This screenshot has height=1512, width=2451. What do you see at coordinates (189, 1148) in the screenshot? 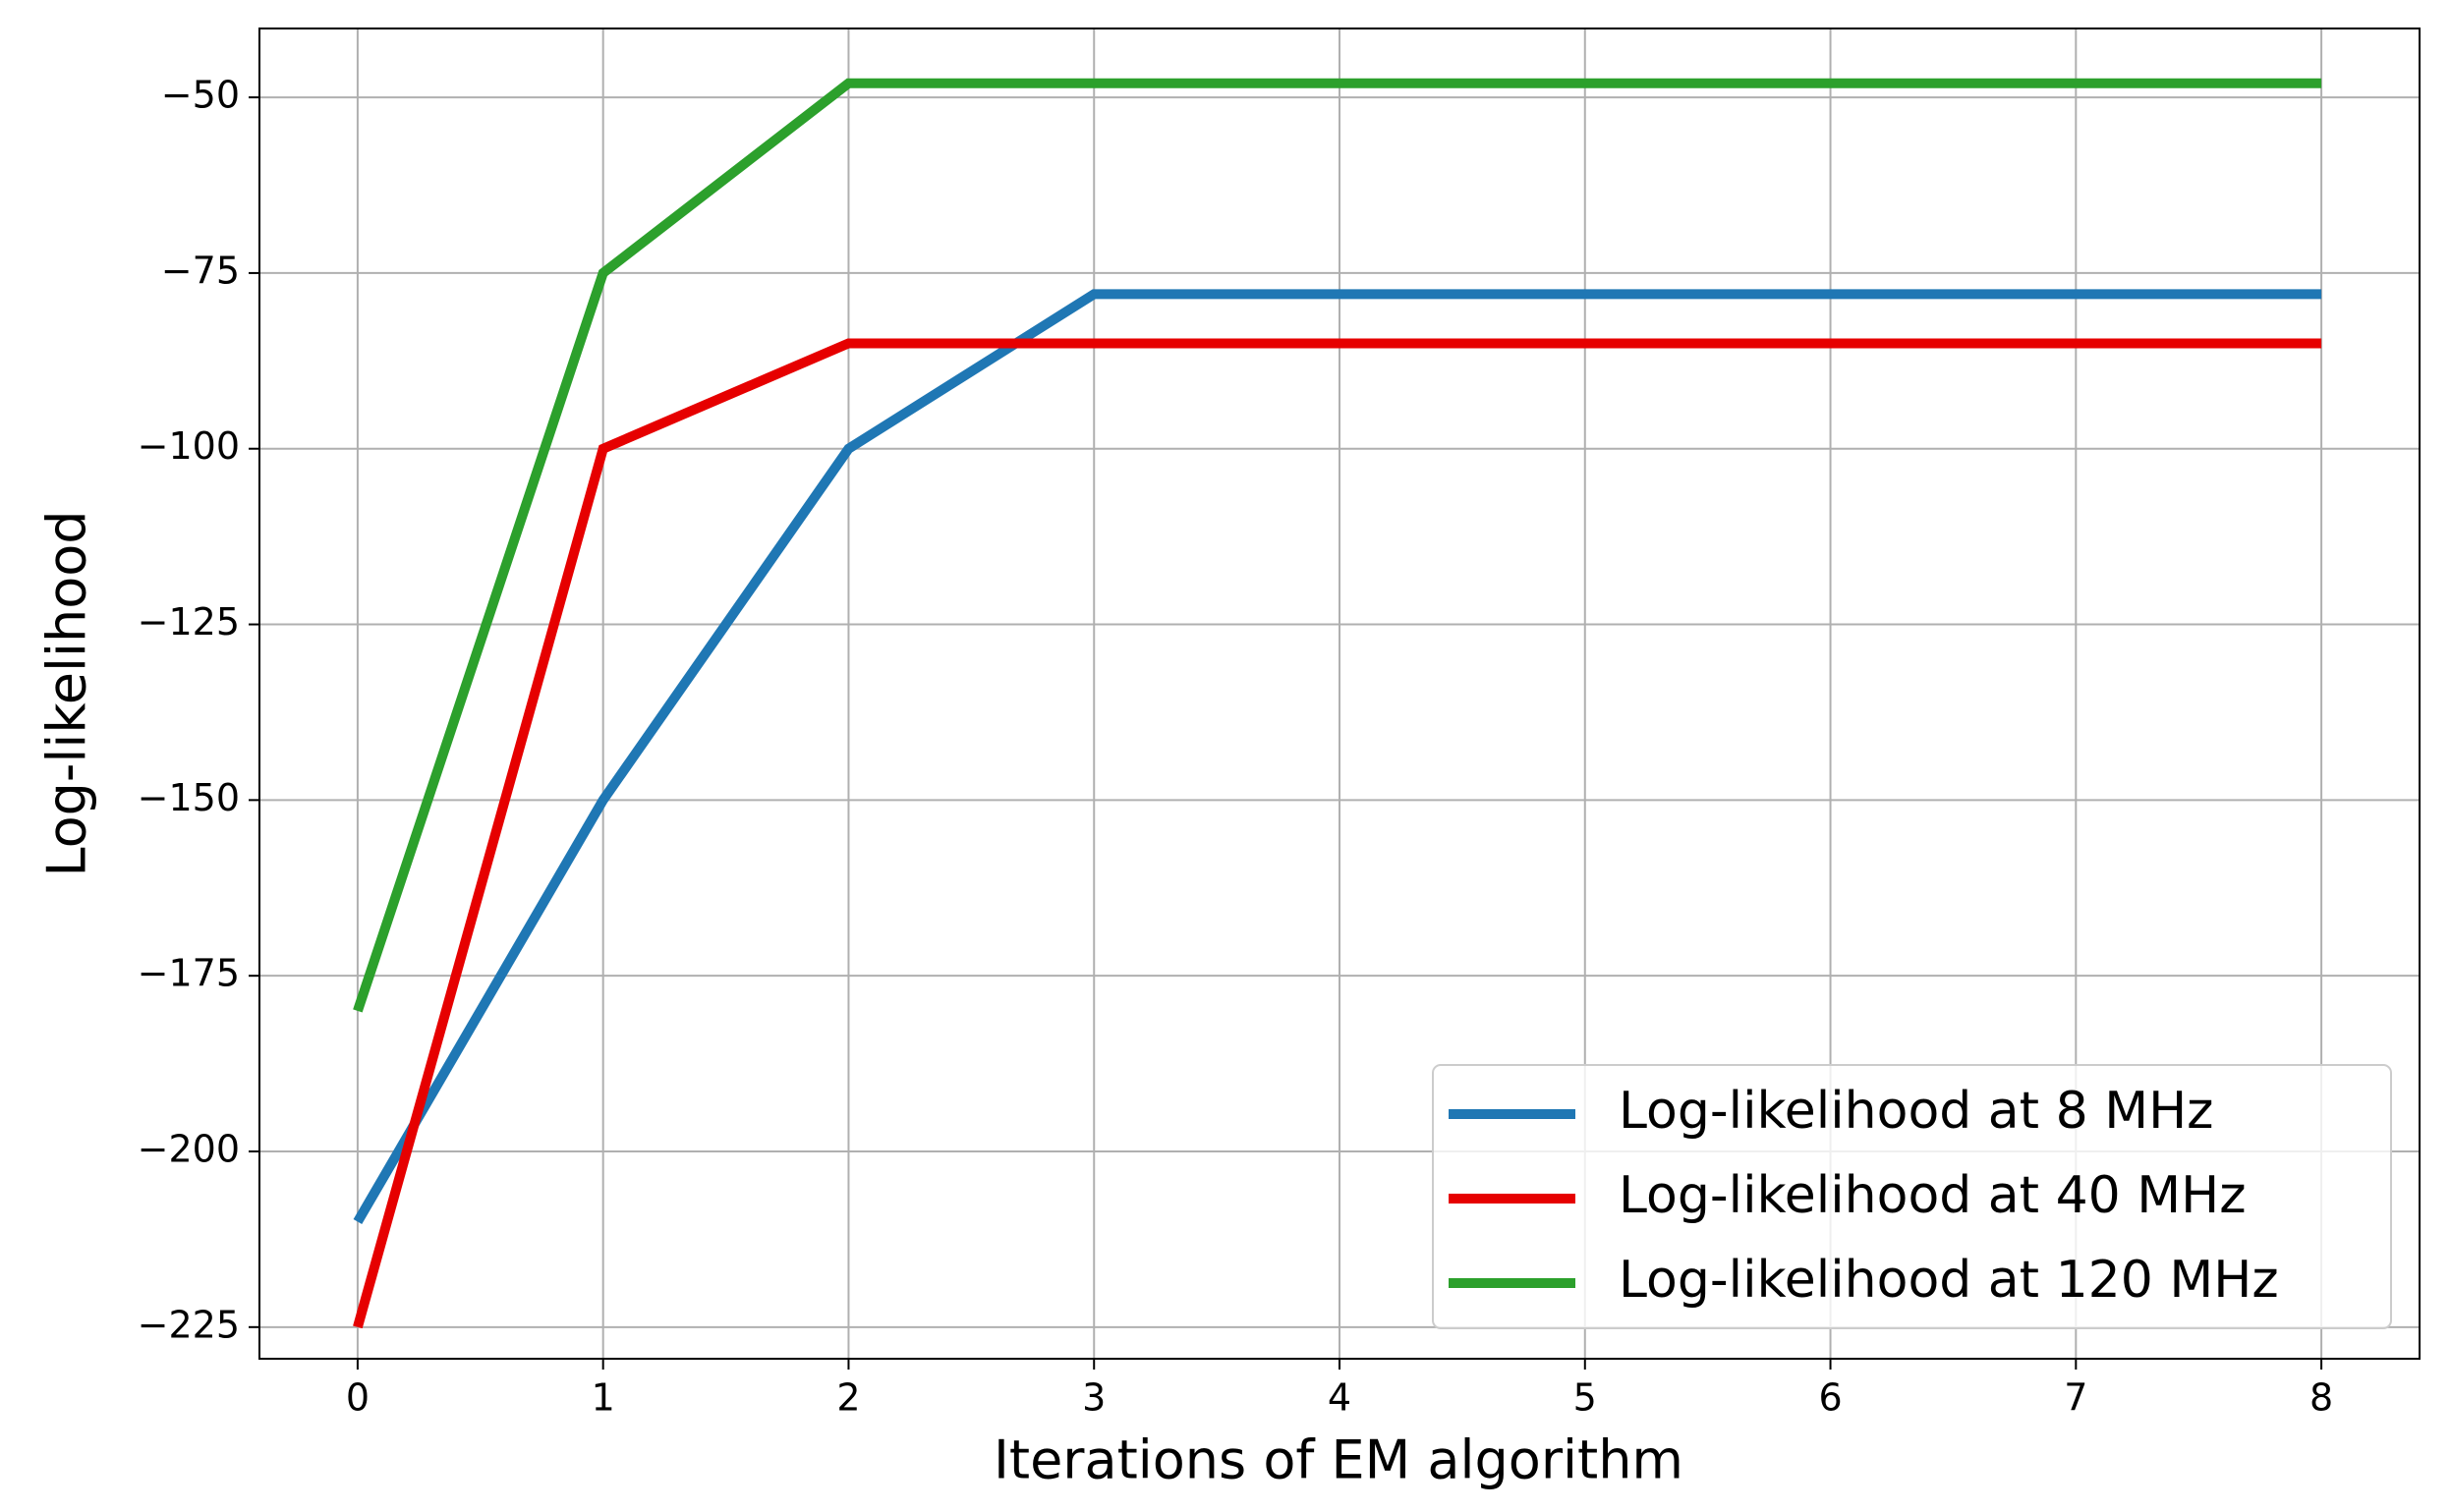
I see `y-tick-label: −200` at bounding box center [189, 1148].